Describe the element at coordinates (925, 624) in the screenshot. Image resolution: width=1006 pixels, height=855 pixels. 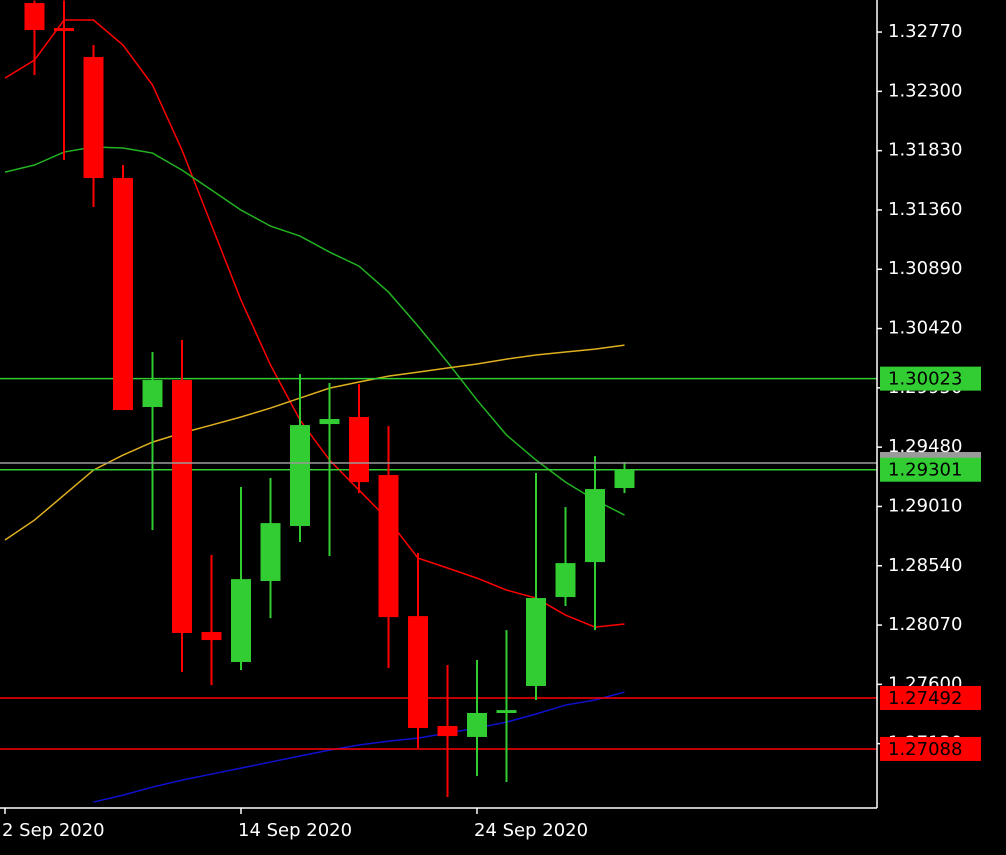
I see `y-tick-label: 1.28070` at that location.